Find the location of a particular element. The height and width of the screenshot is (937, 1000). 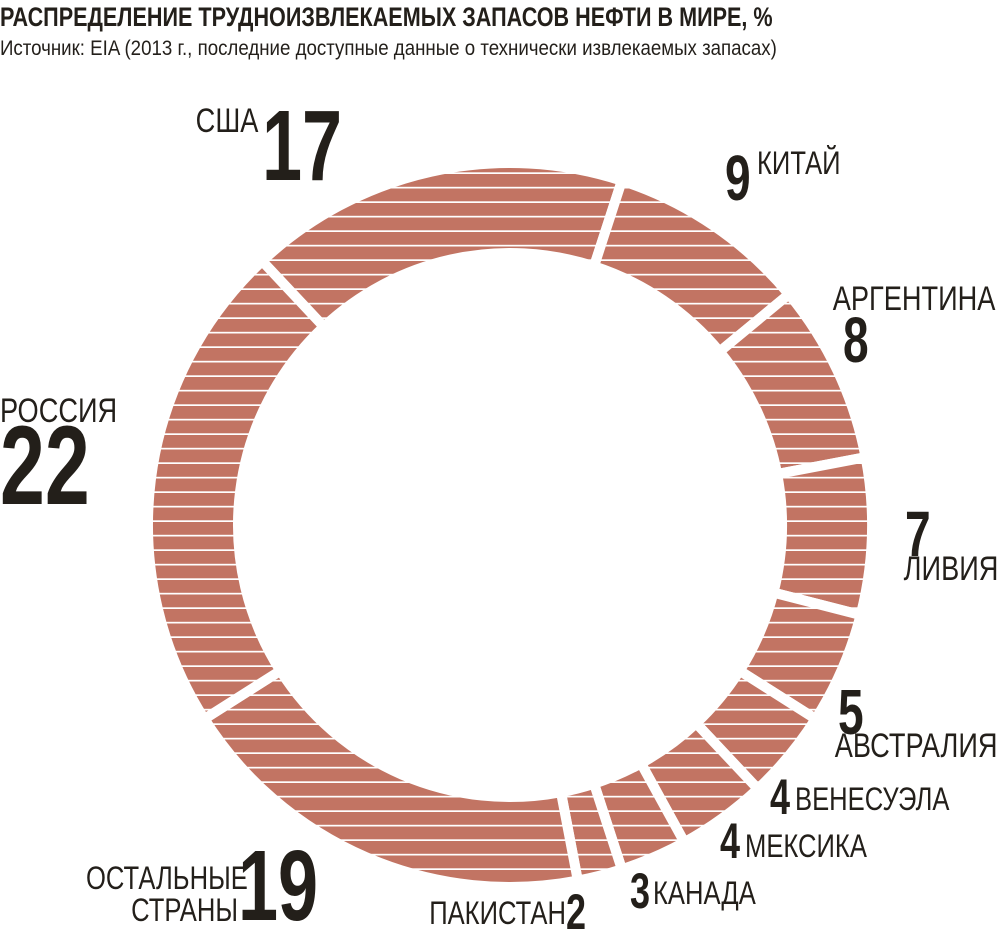

segment-label: АРГЕНТИНА is located at coordinates (913, 299).